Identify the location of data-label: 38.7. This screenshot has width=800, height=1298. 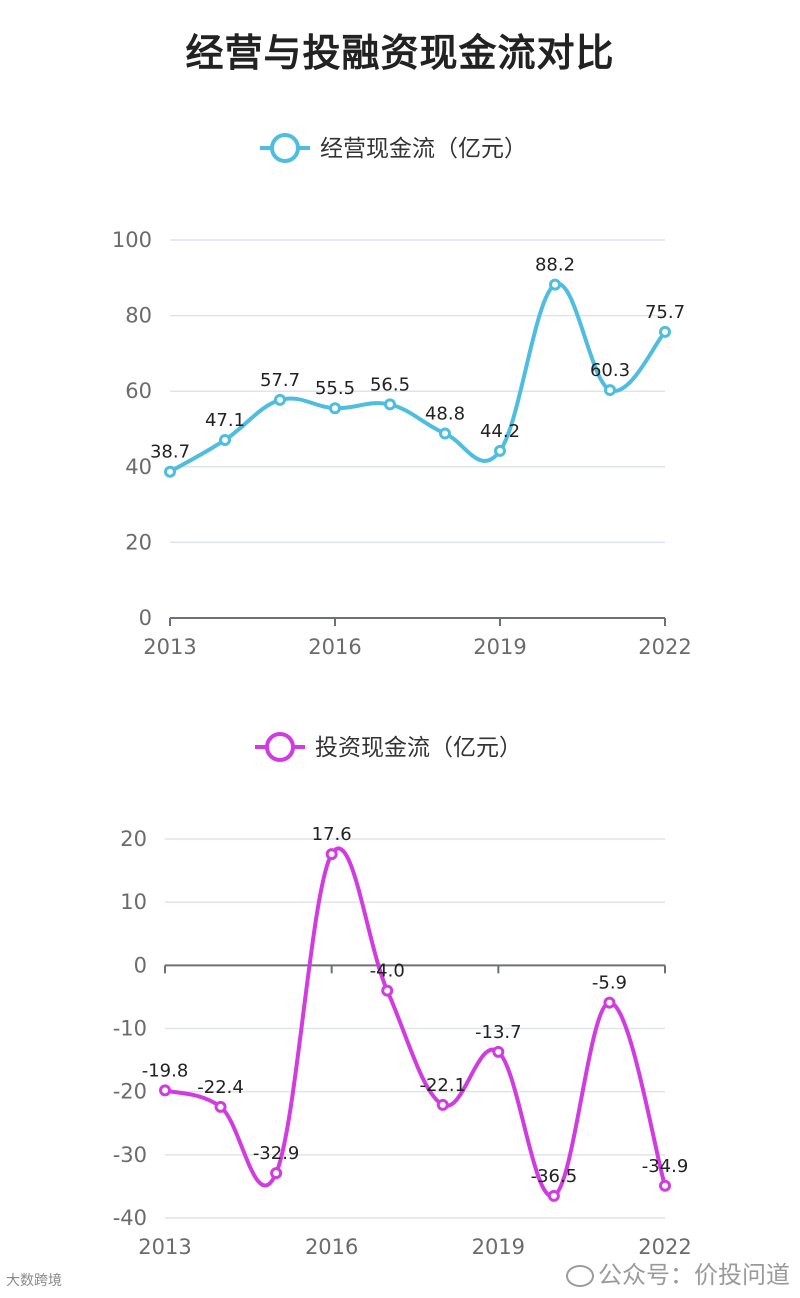
(170, 452).